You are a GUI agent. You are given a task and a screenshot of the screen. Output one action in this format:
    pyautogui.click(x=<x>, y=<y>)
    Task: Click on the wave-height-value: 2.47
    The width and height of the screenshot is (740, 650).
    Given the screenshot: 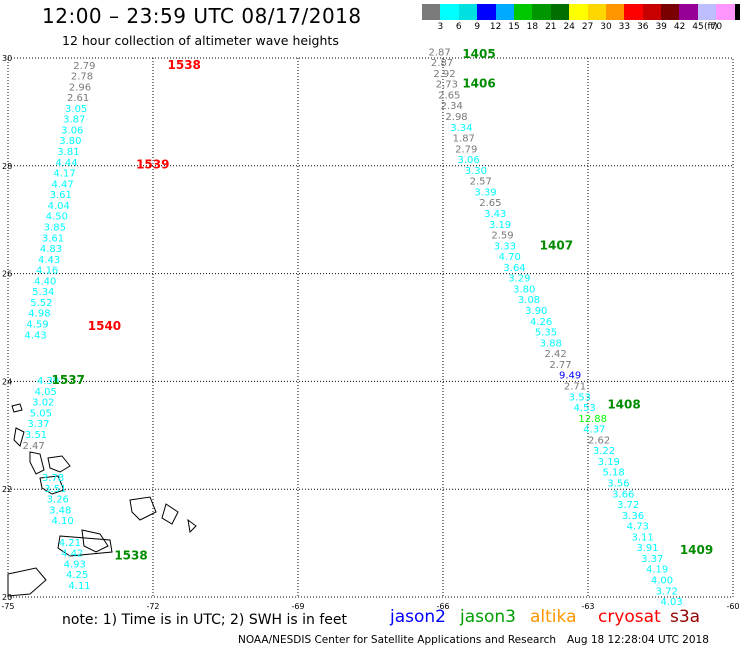 What is the action you would take?
    pyautogui.click(x=34, y=446)
    